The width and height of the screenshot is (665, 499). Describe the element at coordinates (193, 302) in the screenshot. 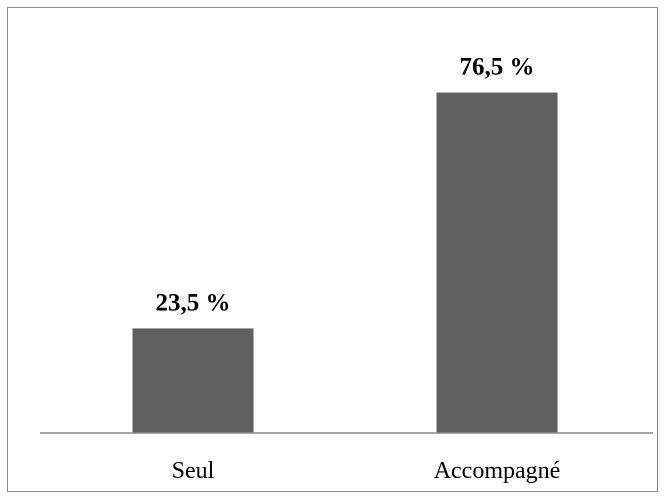

I see `data-label-seul: 23,5 %` at that location.